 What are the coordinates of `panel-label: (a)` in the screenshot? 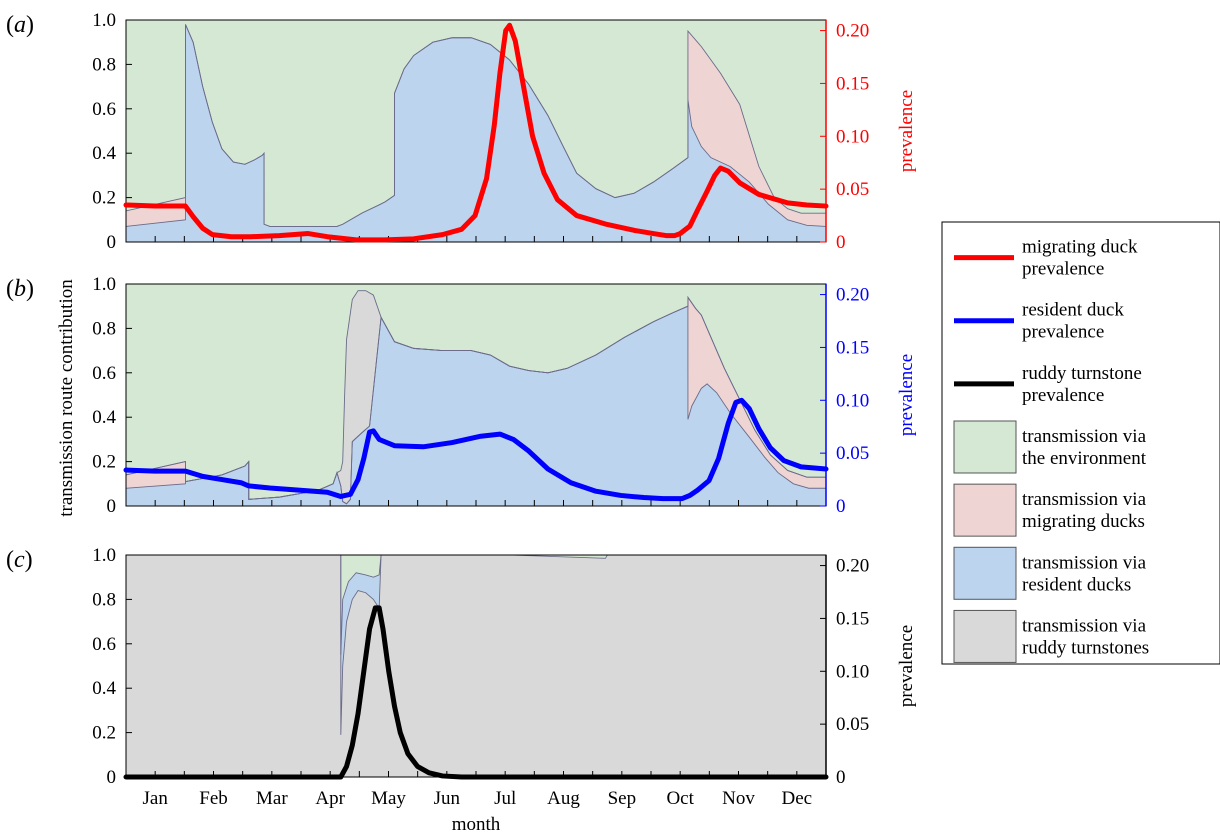 It's located at (20, 25).